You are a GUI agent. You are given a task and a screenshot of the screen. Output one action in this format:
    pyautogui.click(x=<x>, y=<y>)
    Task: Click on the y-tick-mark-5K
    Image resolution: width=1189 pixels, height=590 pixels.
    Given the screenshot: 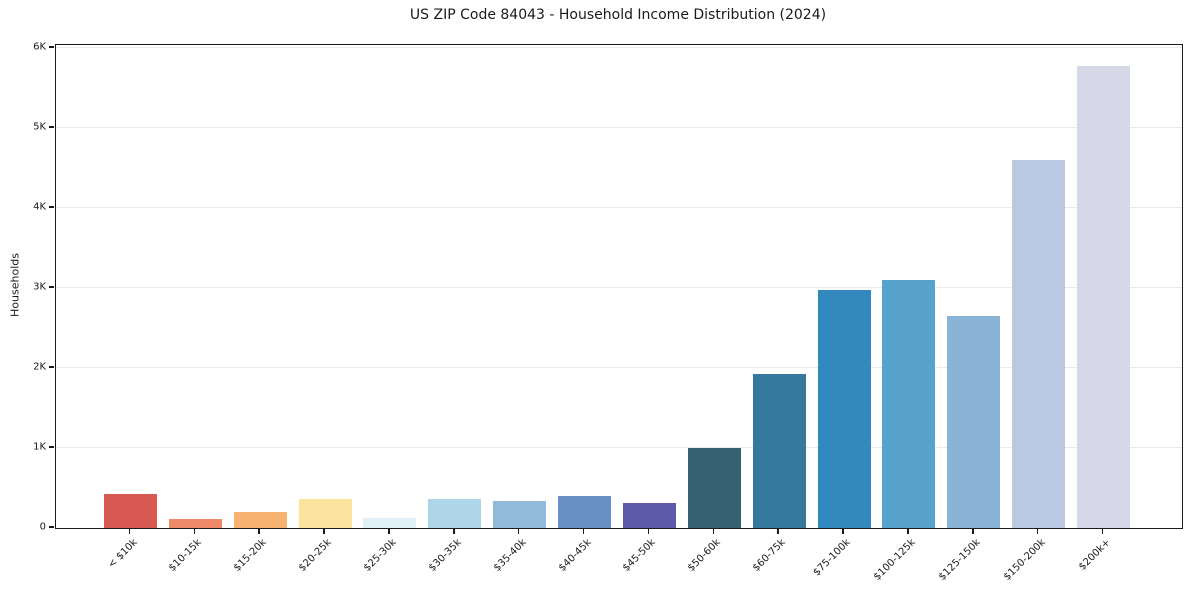 What is the action you would take?
    pyautogui.click(x=51, y=127)
    